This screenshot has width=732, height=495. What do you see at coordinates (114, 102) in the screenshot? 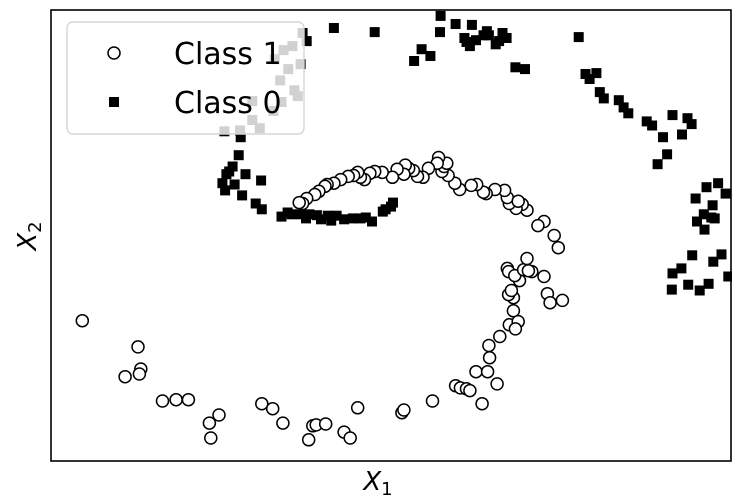
I see `legend-class-0-marker` at bounding box center [114, 102].